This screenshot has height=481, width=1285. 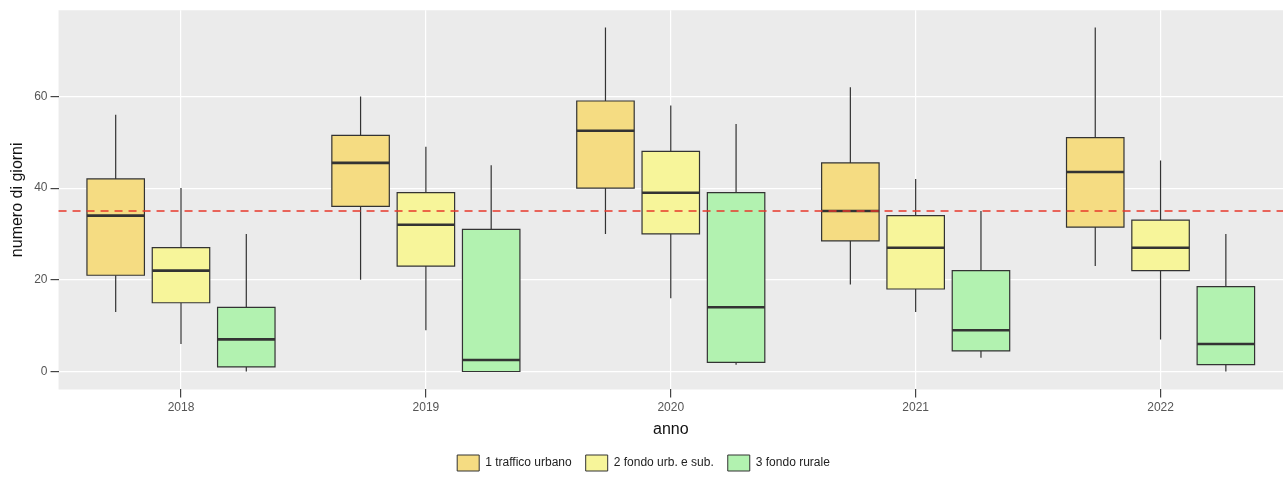 I want to click on x-tick-label: 2020, so click(x=671, y=406).